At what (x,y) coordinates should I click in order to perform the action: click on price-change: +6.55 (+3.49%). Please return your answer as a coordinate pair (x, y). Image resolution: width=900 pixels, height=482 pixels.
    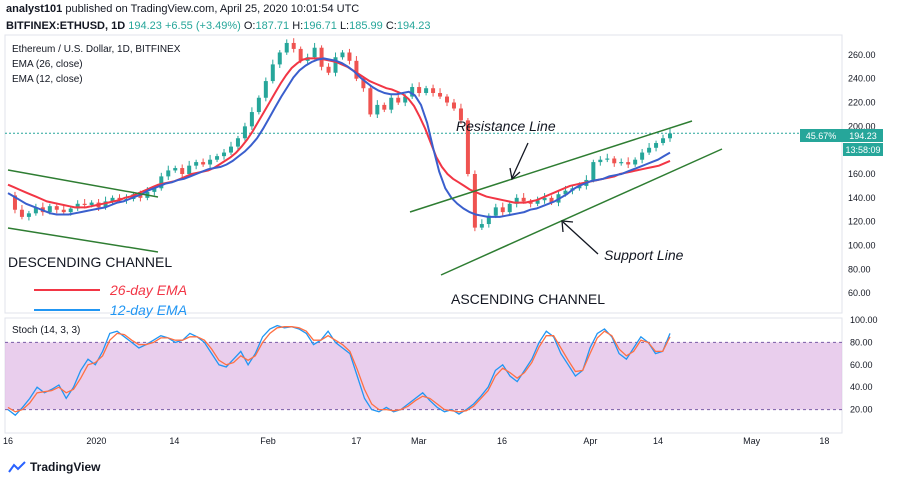
    Looking at the image, I should click on (202, 26).